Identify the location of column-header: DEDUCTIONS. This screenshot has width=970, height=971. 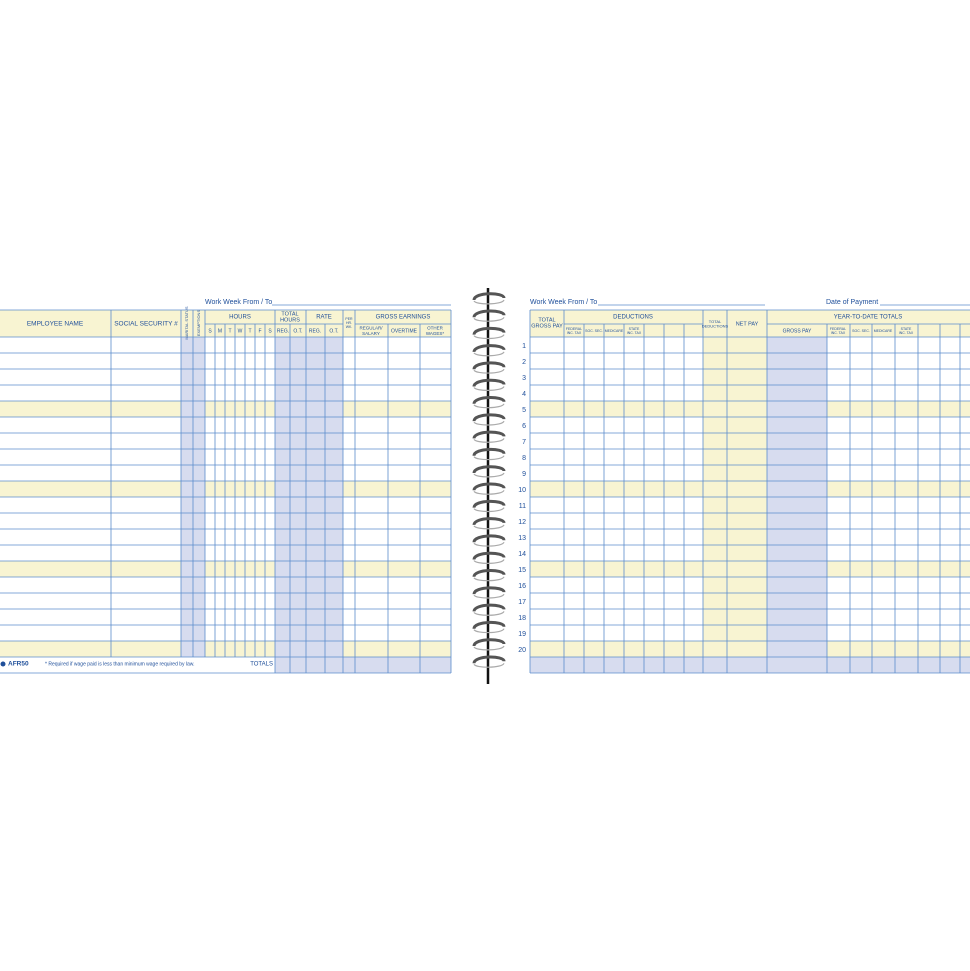
(633, 318).